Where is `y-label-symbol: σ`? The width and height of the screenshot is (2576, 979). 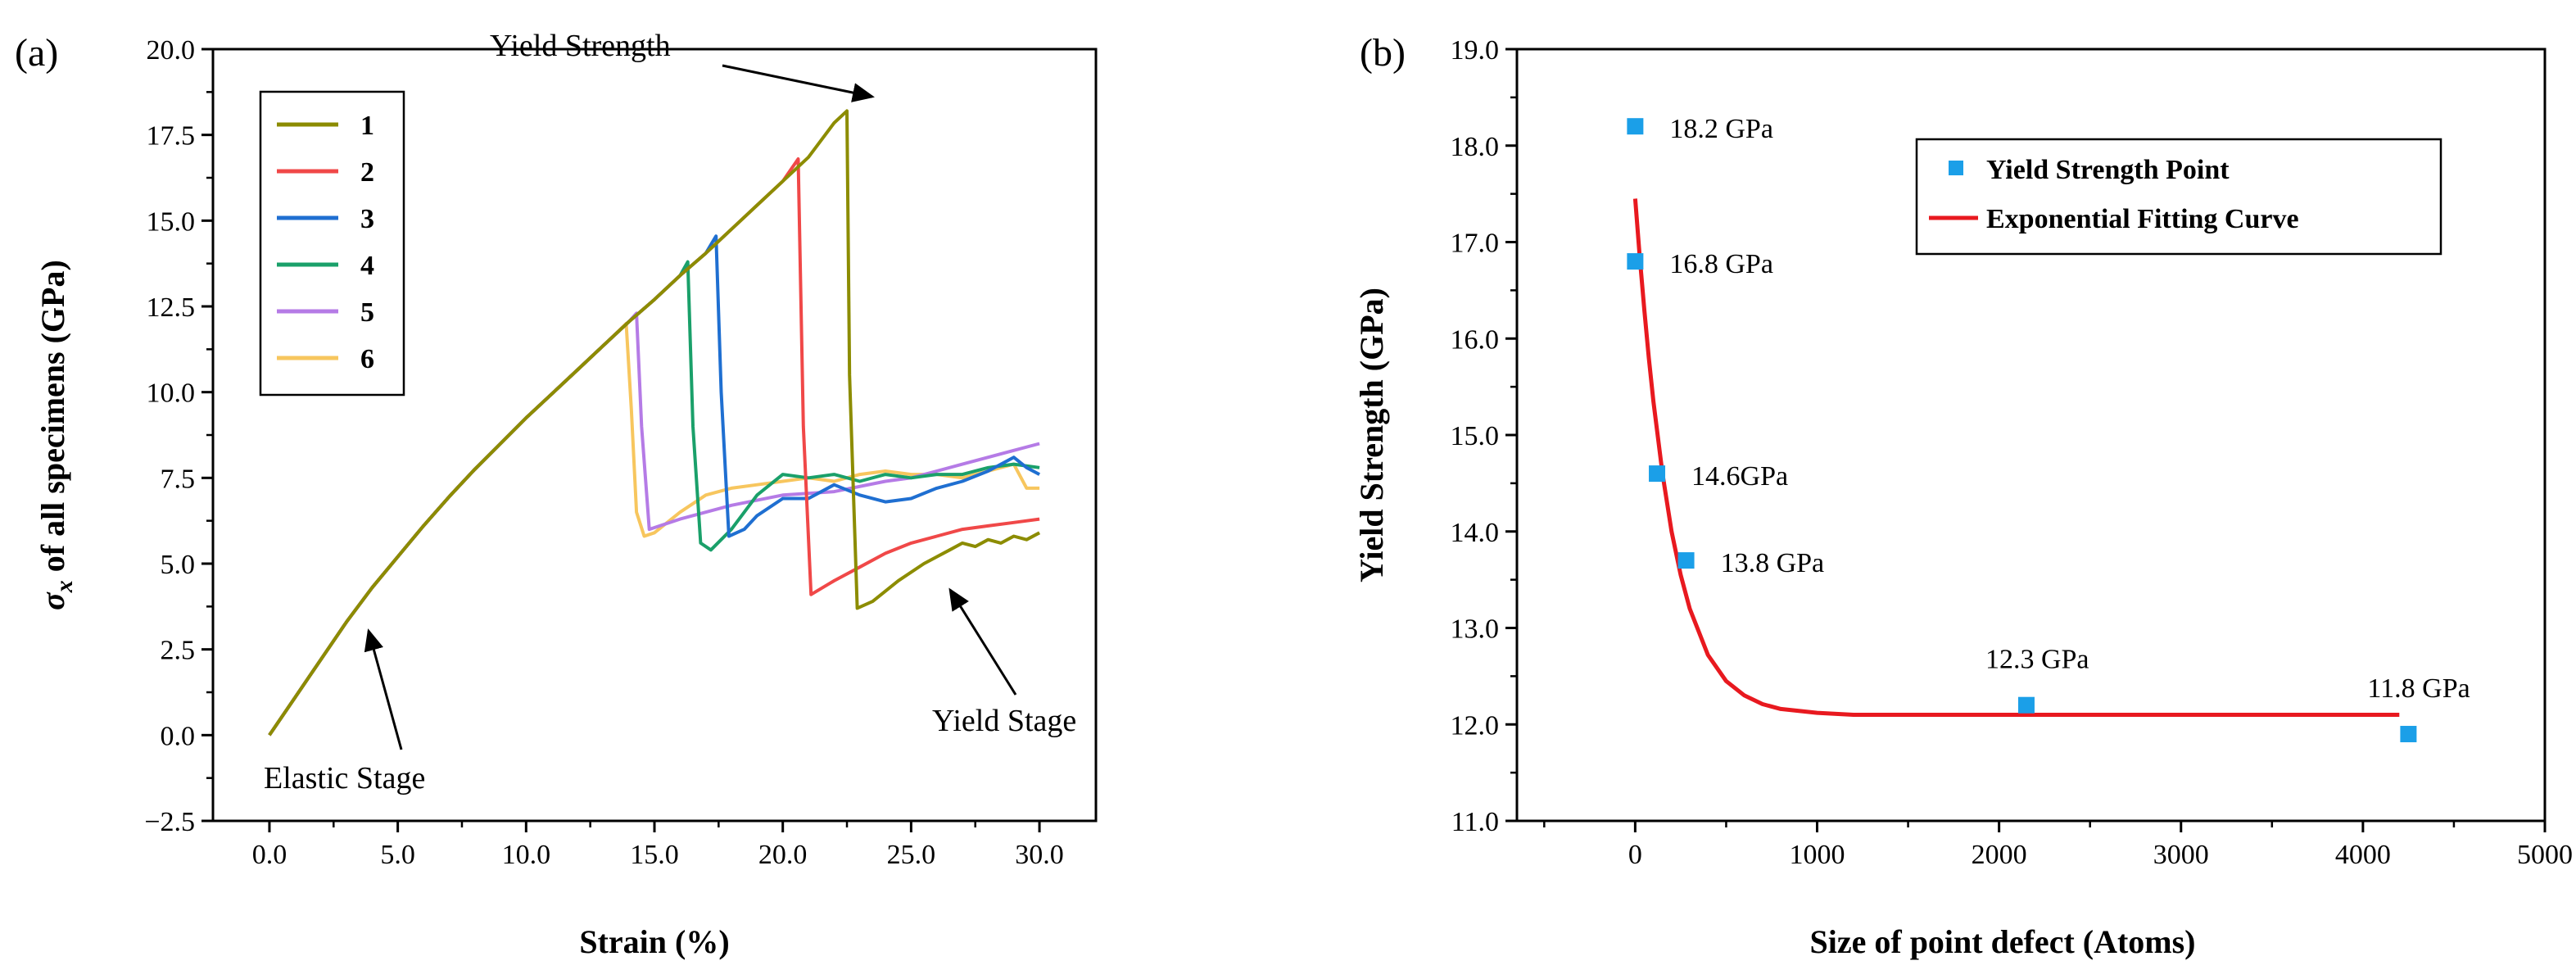 y-label-symbol: σ is located at coordinates (52, 600).